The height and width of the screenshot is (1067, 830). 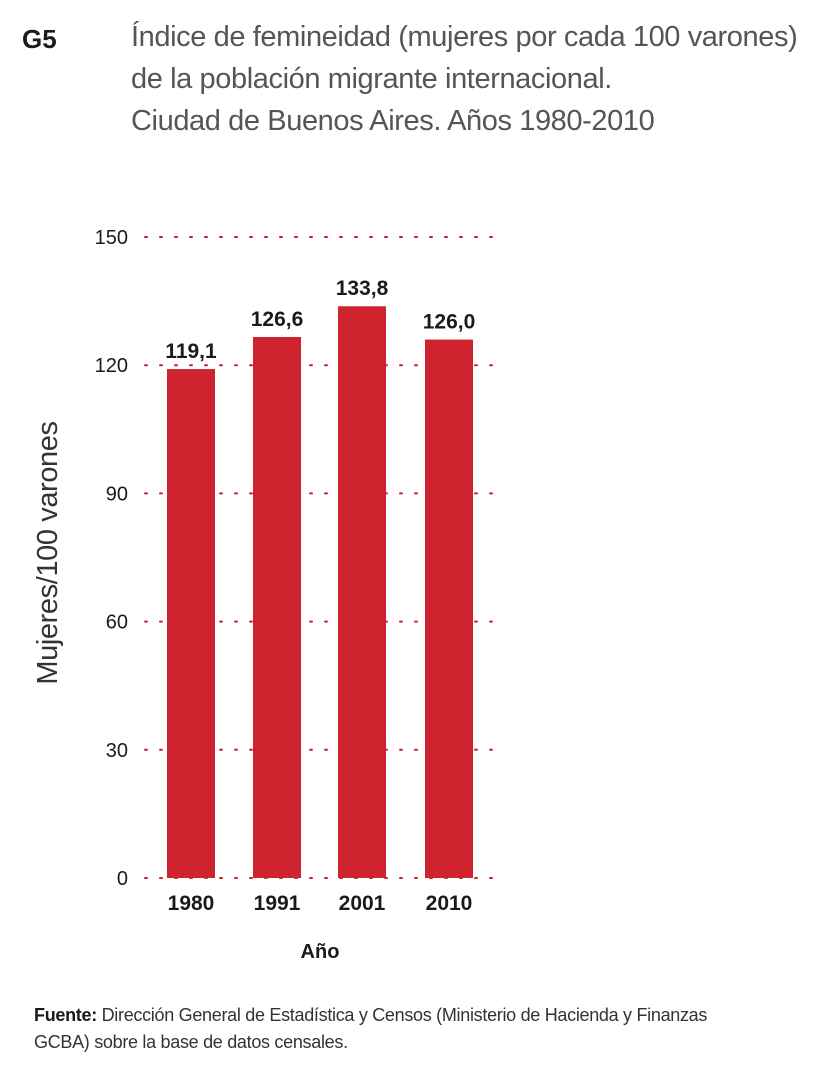 I want to click on chart-title-line-3: Ciudad de Buenos Aires. Años 1980-2010, so click(x=393, y=121).